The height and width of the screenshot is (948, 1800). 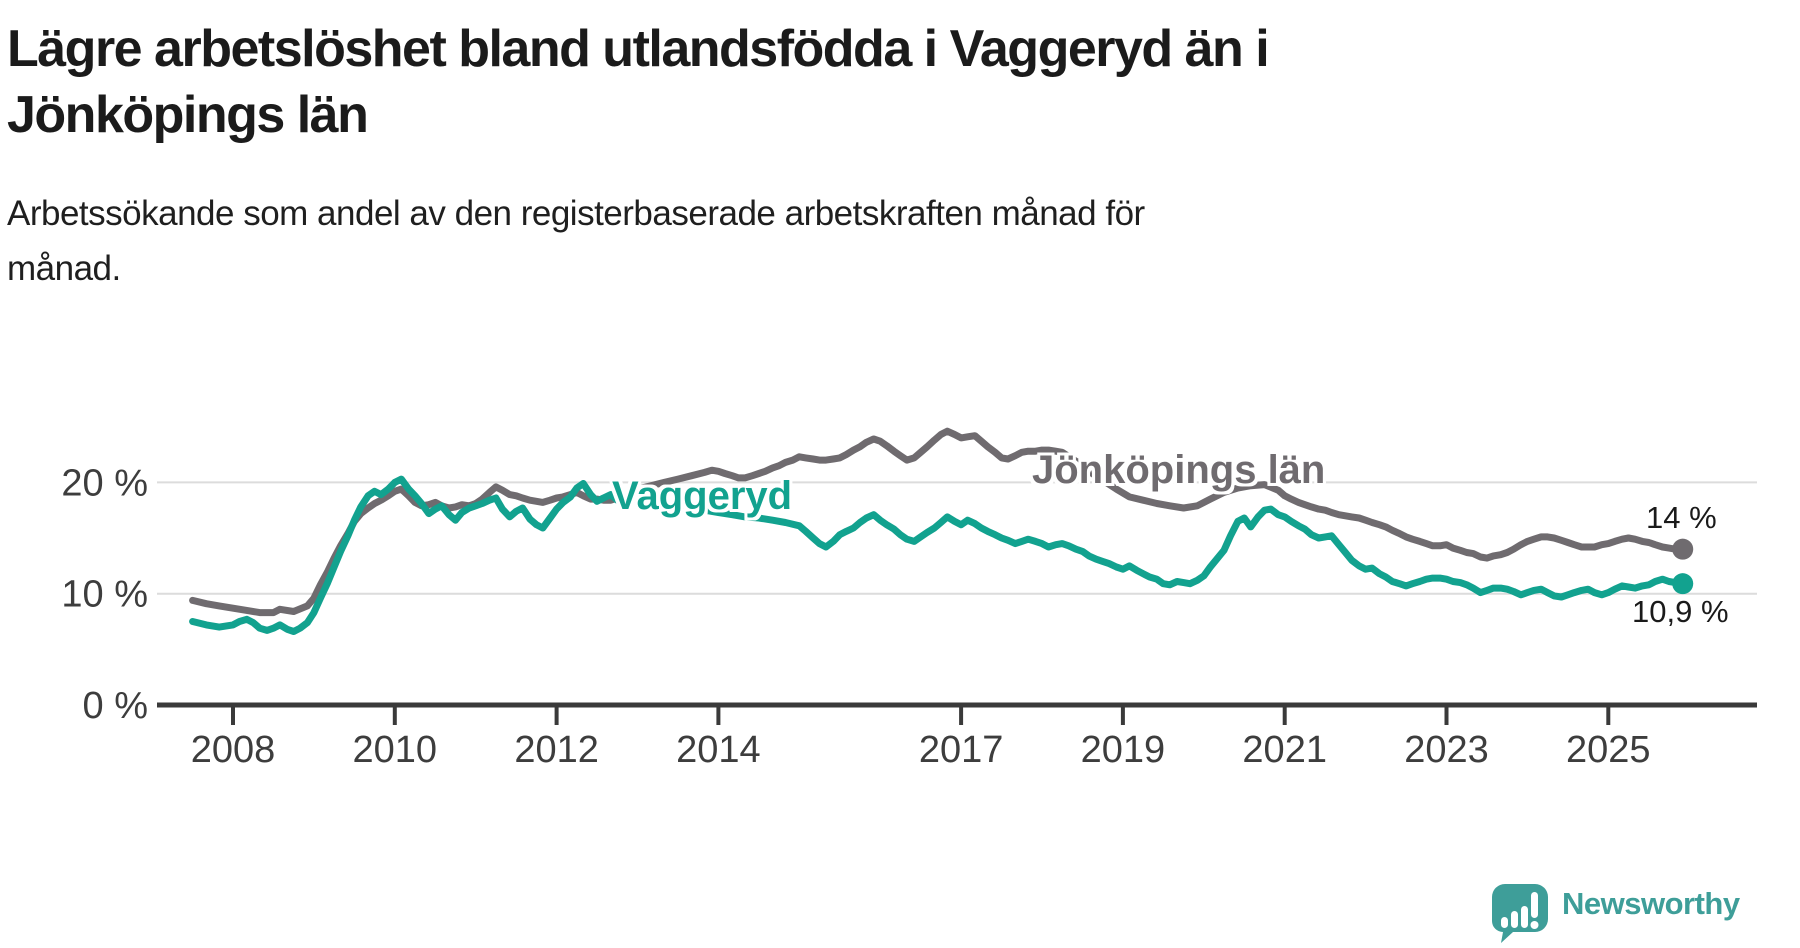 What do you see at coordinates (1680, 611) in the screenshot?
I see `end-value-label-vaggeryd: 10,9 %` at bounding box center [1680, 611].